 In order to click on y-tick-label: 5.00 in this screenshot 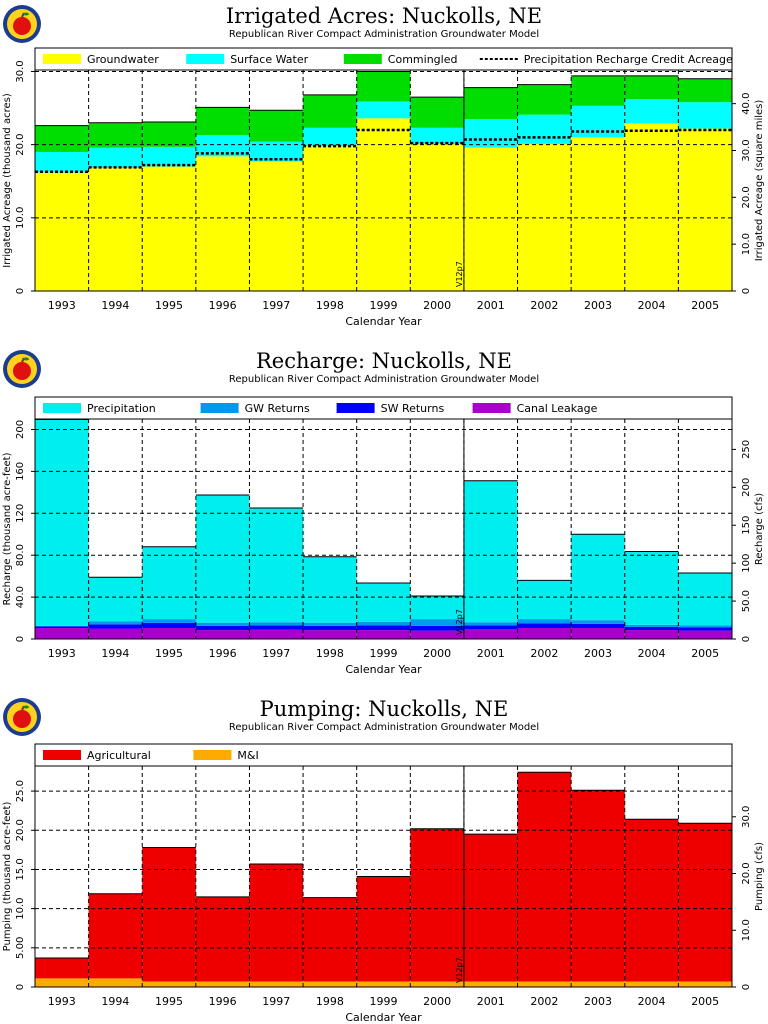, I will do `click(20, 948)`.